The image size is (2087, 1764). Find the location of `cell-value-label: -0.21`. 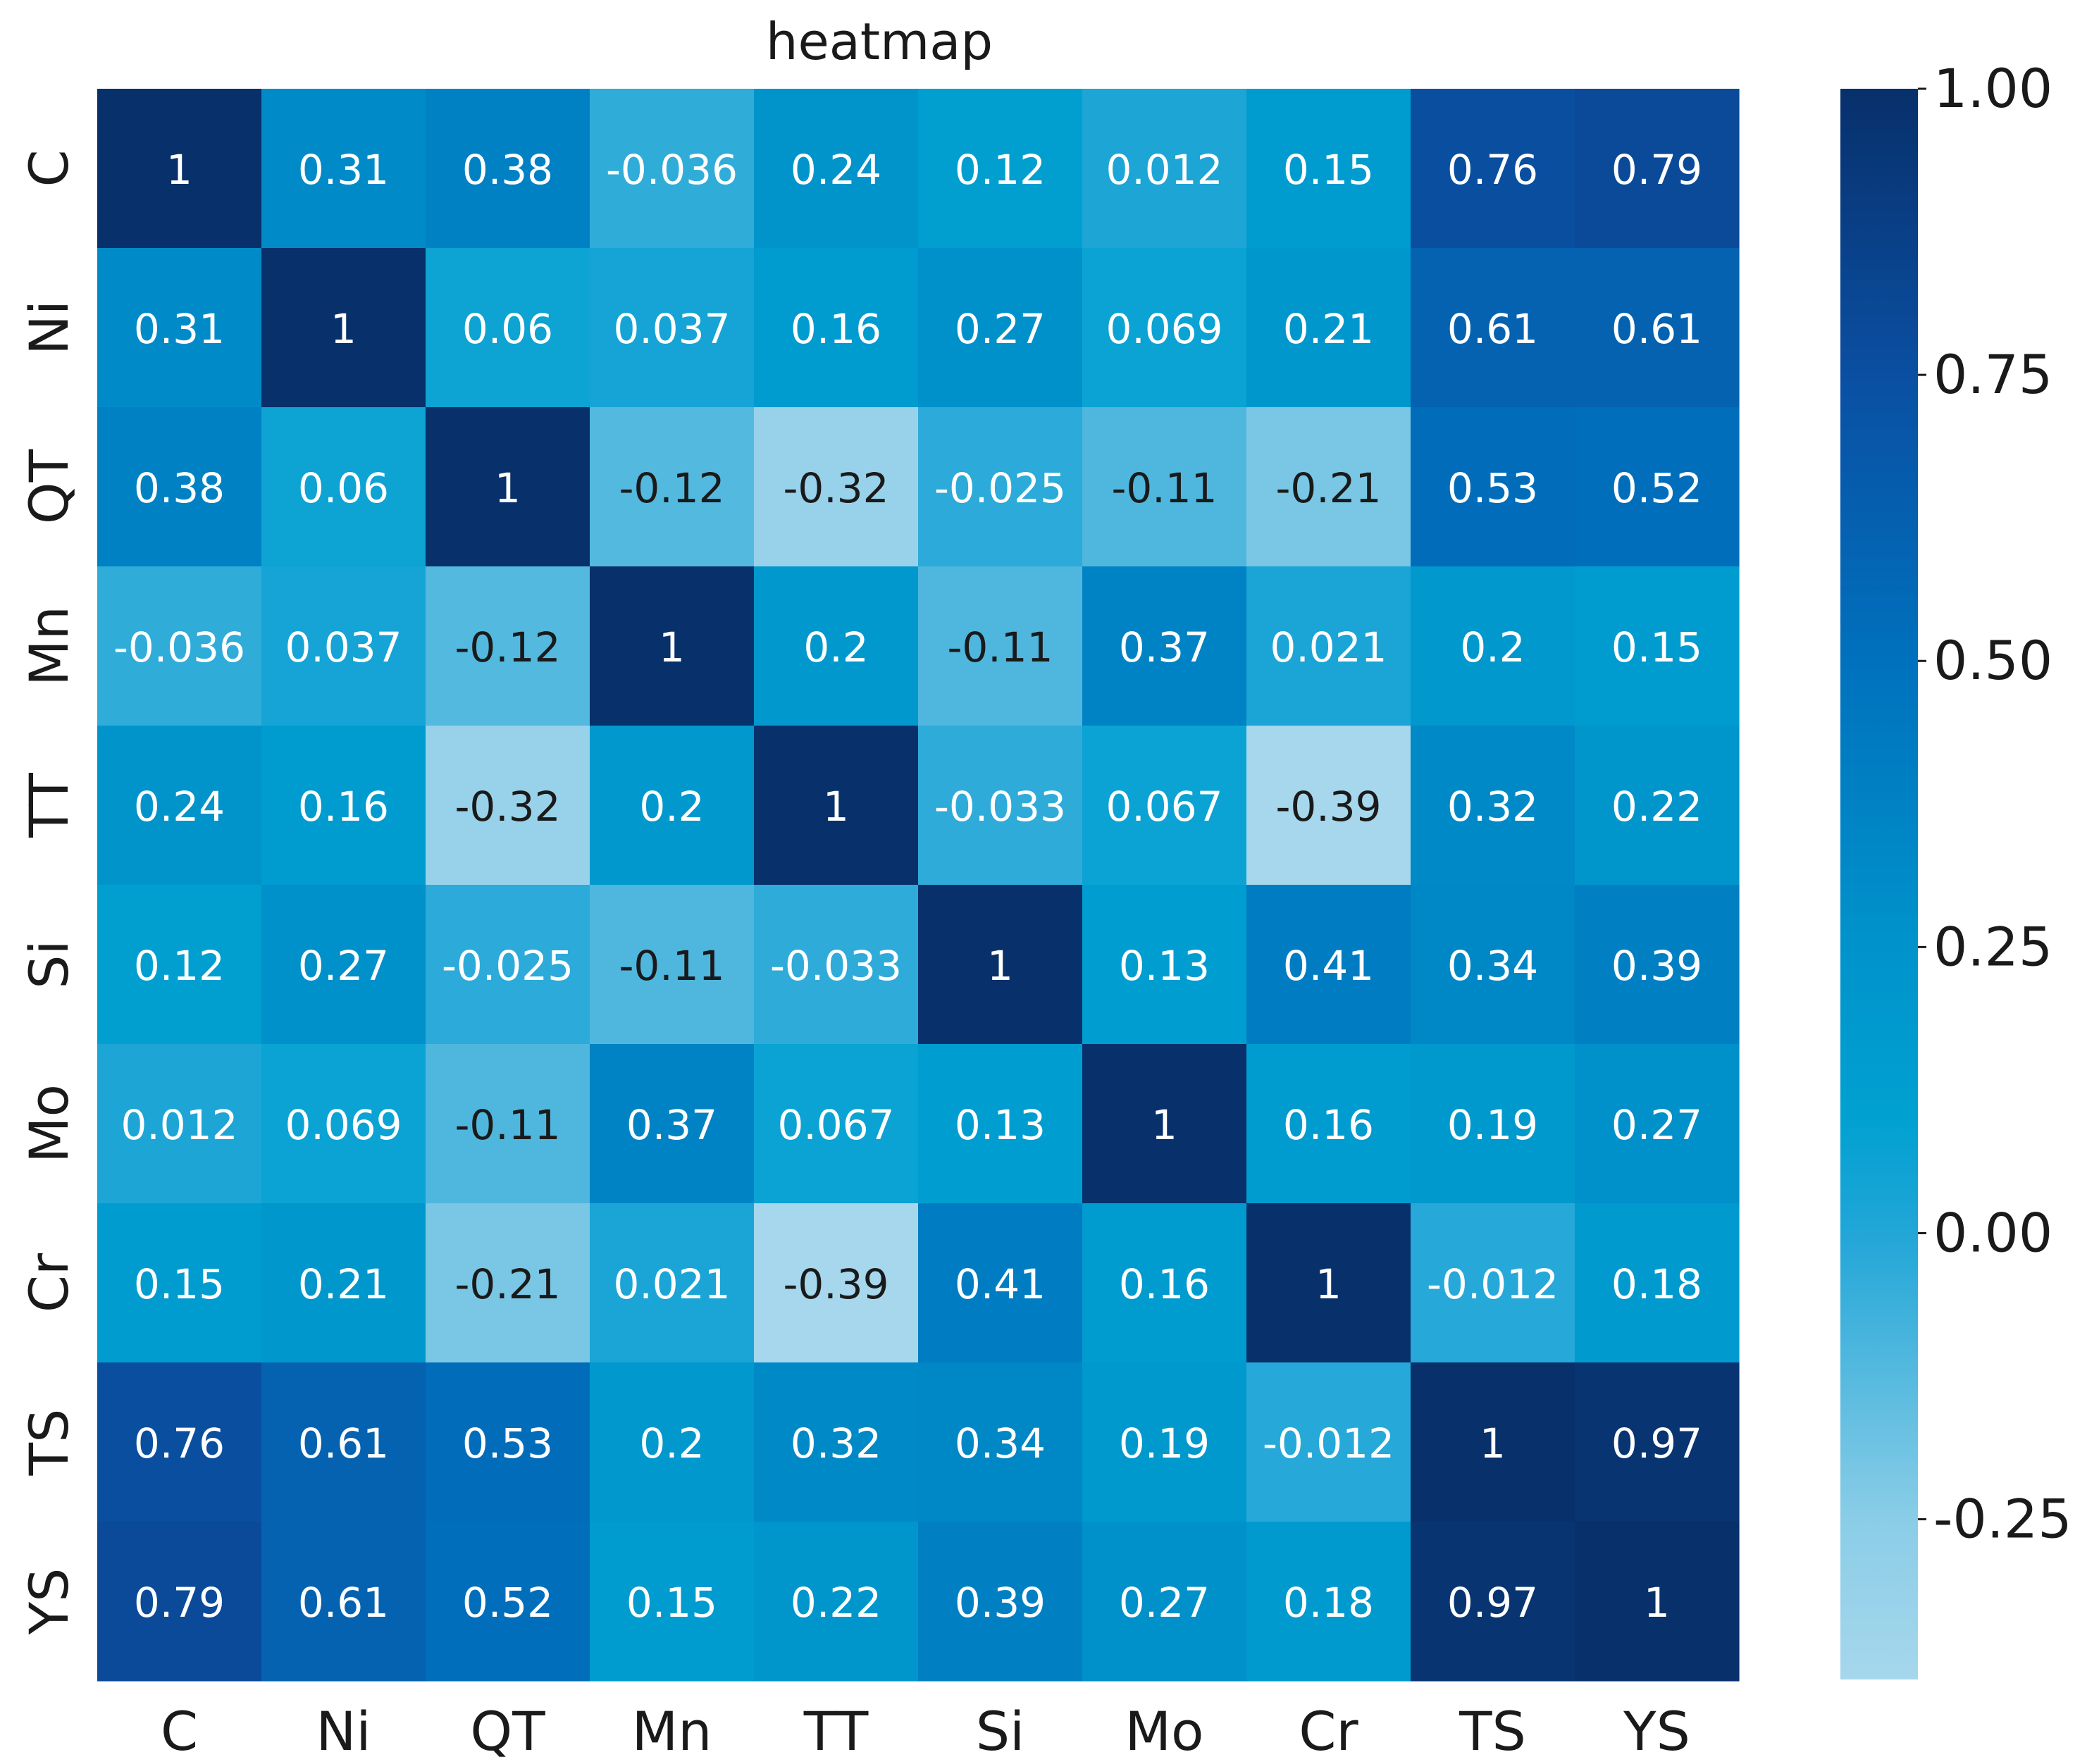

cell-value-label: -0.21 is located at coordinates (507, 1284).